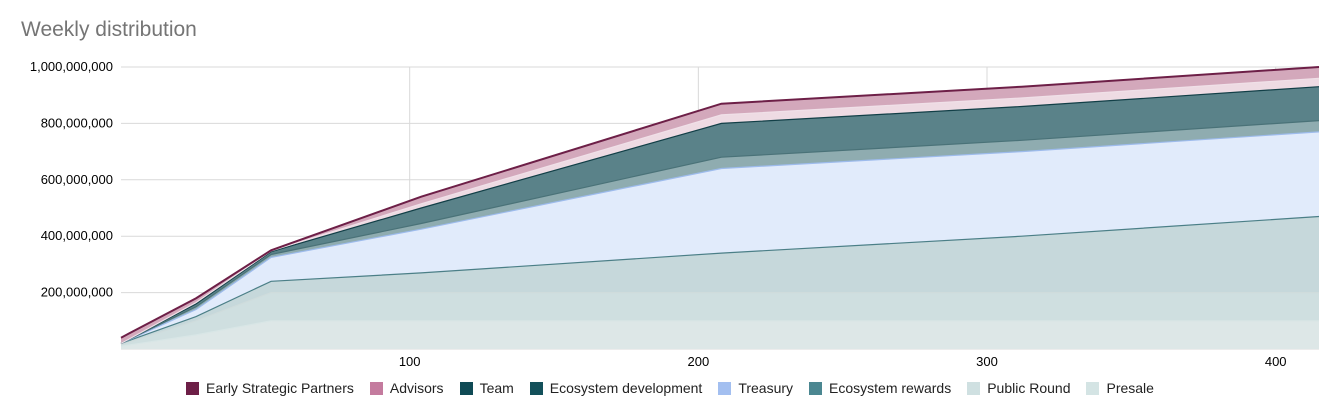  I want to click on legend-label: Presale, so click(1130, 388).